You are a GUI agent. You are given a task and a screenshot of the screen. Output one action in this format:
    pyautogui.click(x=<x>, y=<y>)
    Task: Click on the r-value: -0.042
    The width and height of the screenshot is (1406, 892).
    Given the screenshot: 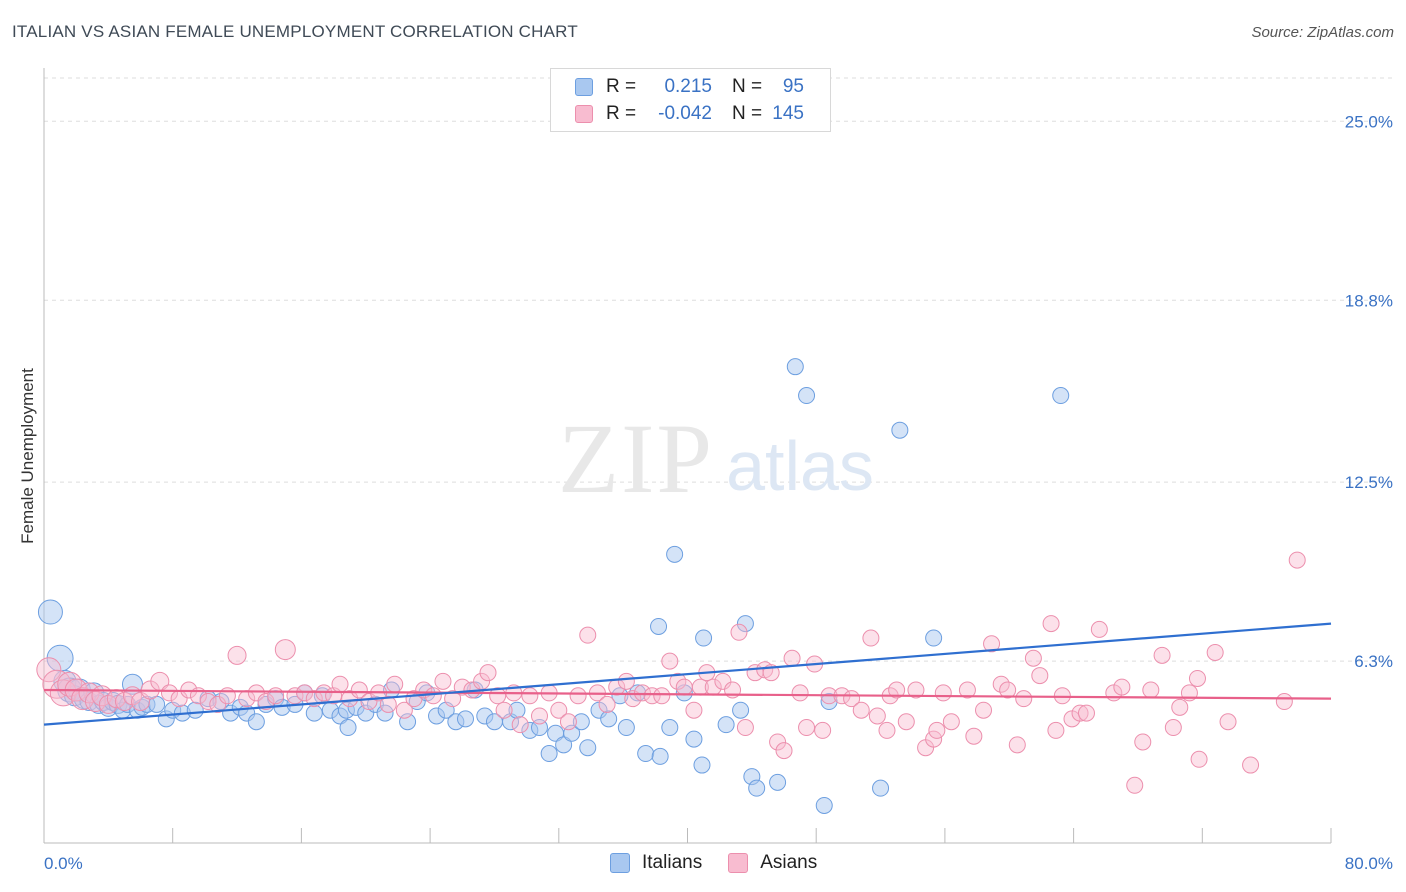 What is the action you would take?
    pyautogui.click(x=685, y=113)
    